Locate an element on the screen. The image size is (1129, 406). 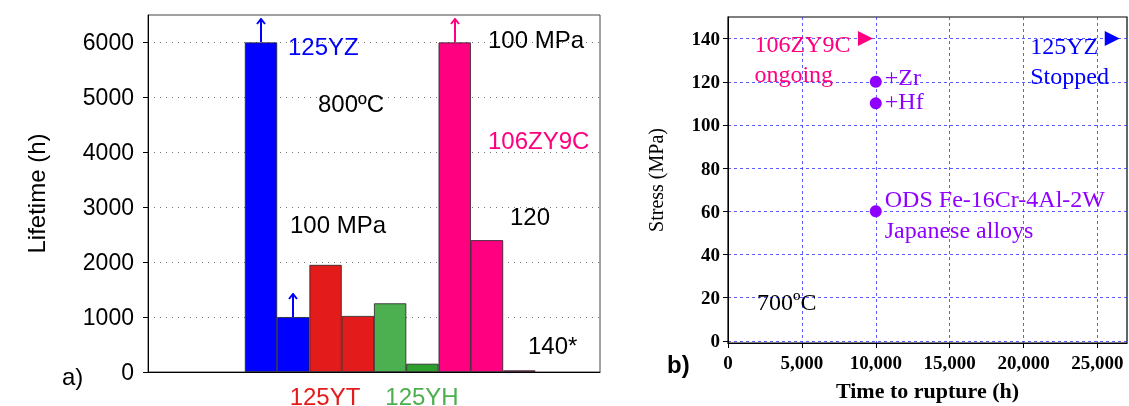
y-tick-label: 60 is located at coordinates (710, 211).